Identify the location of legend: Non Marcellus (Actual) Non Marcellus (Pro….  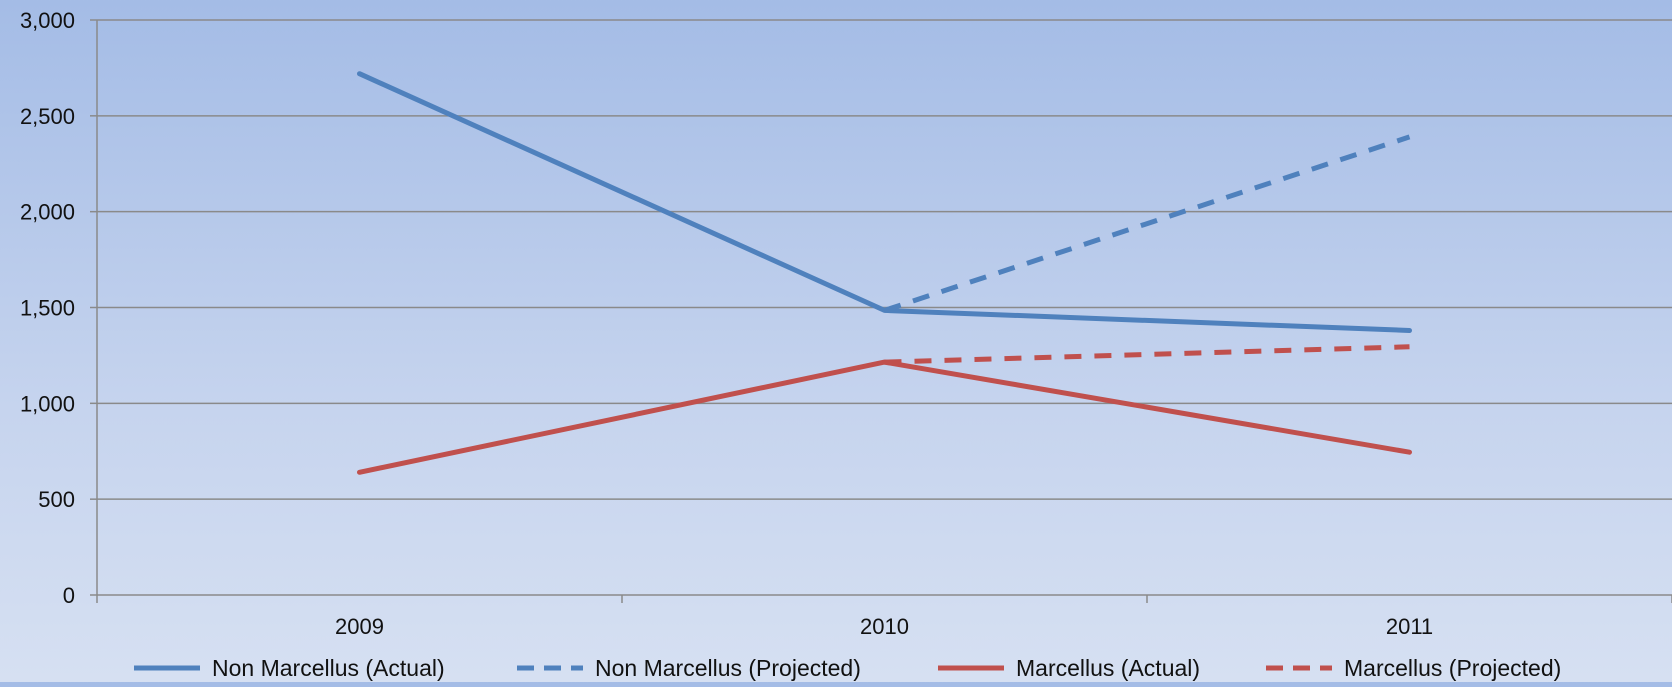
(847, 668).